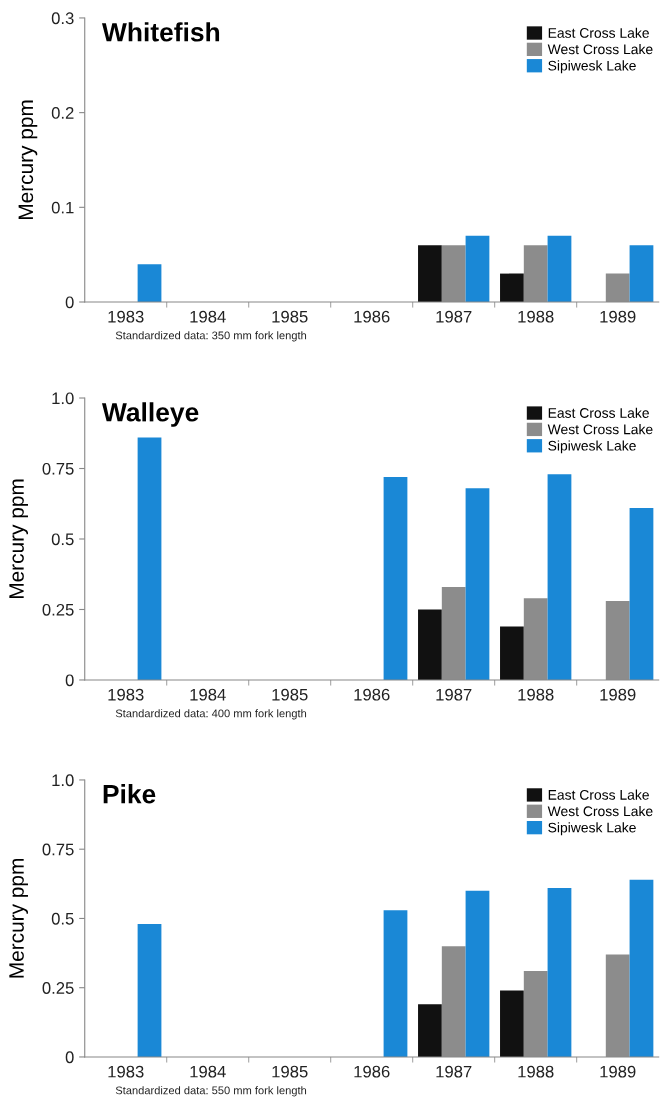 This screenshot has height=1101, width=662. I want to click on chart-title: Whitefish, so click(160, 32).